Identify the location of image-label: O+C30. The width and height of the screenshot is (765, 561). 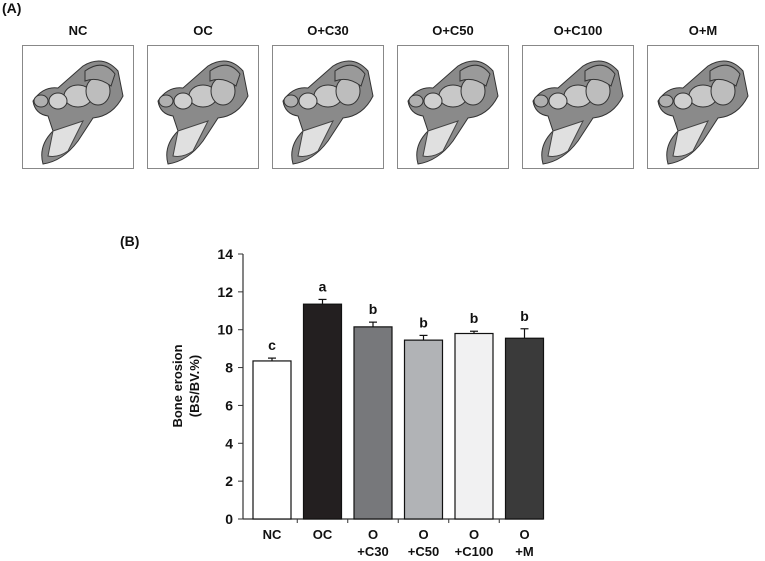
(328, 30).